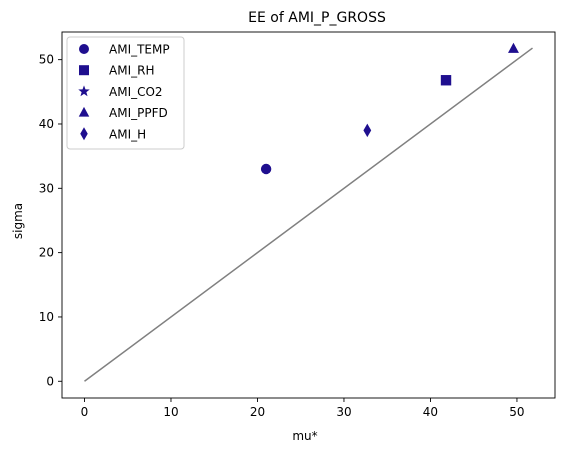  Describe the element at coordinates (513, 47) in the screenshot. I see `data-point-ami-ppfd` at that location.